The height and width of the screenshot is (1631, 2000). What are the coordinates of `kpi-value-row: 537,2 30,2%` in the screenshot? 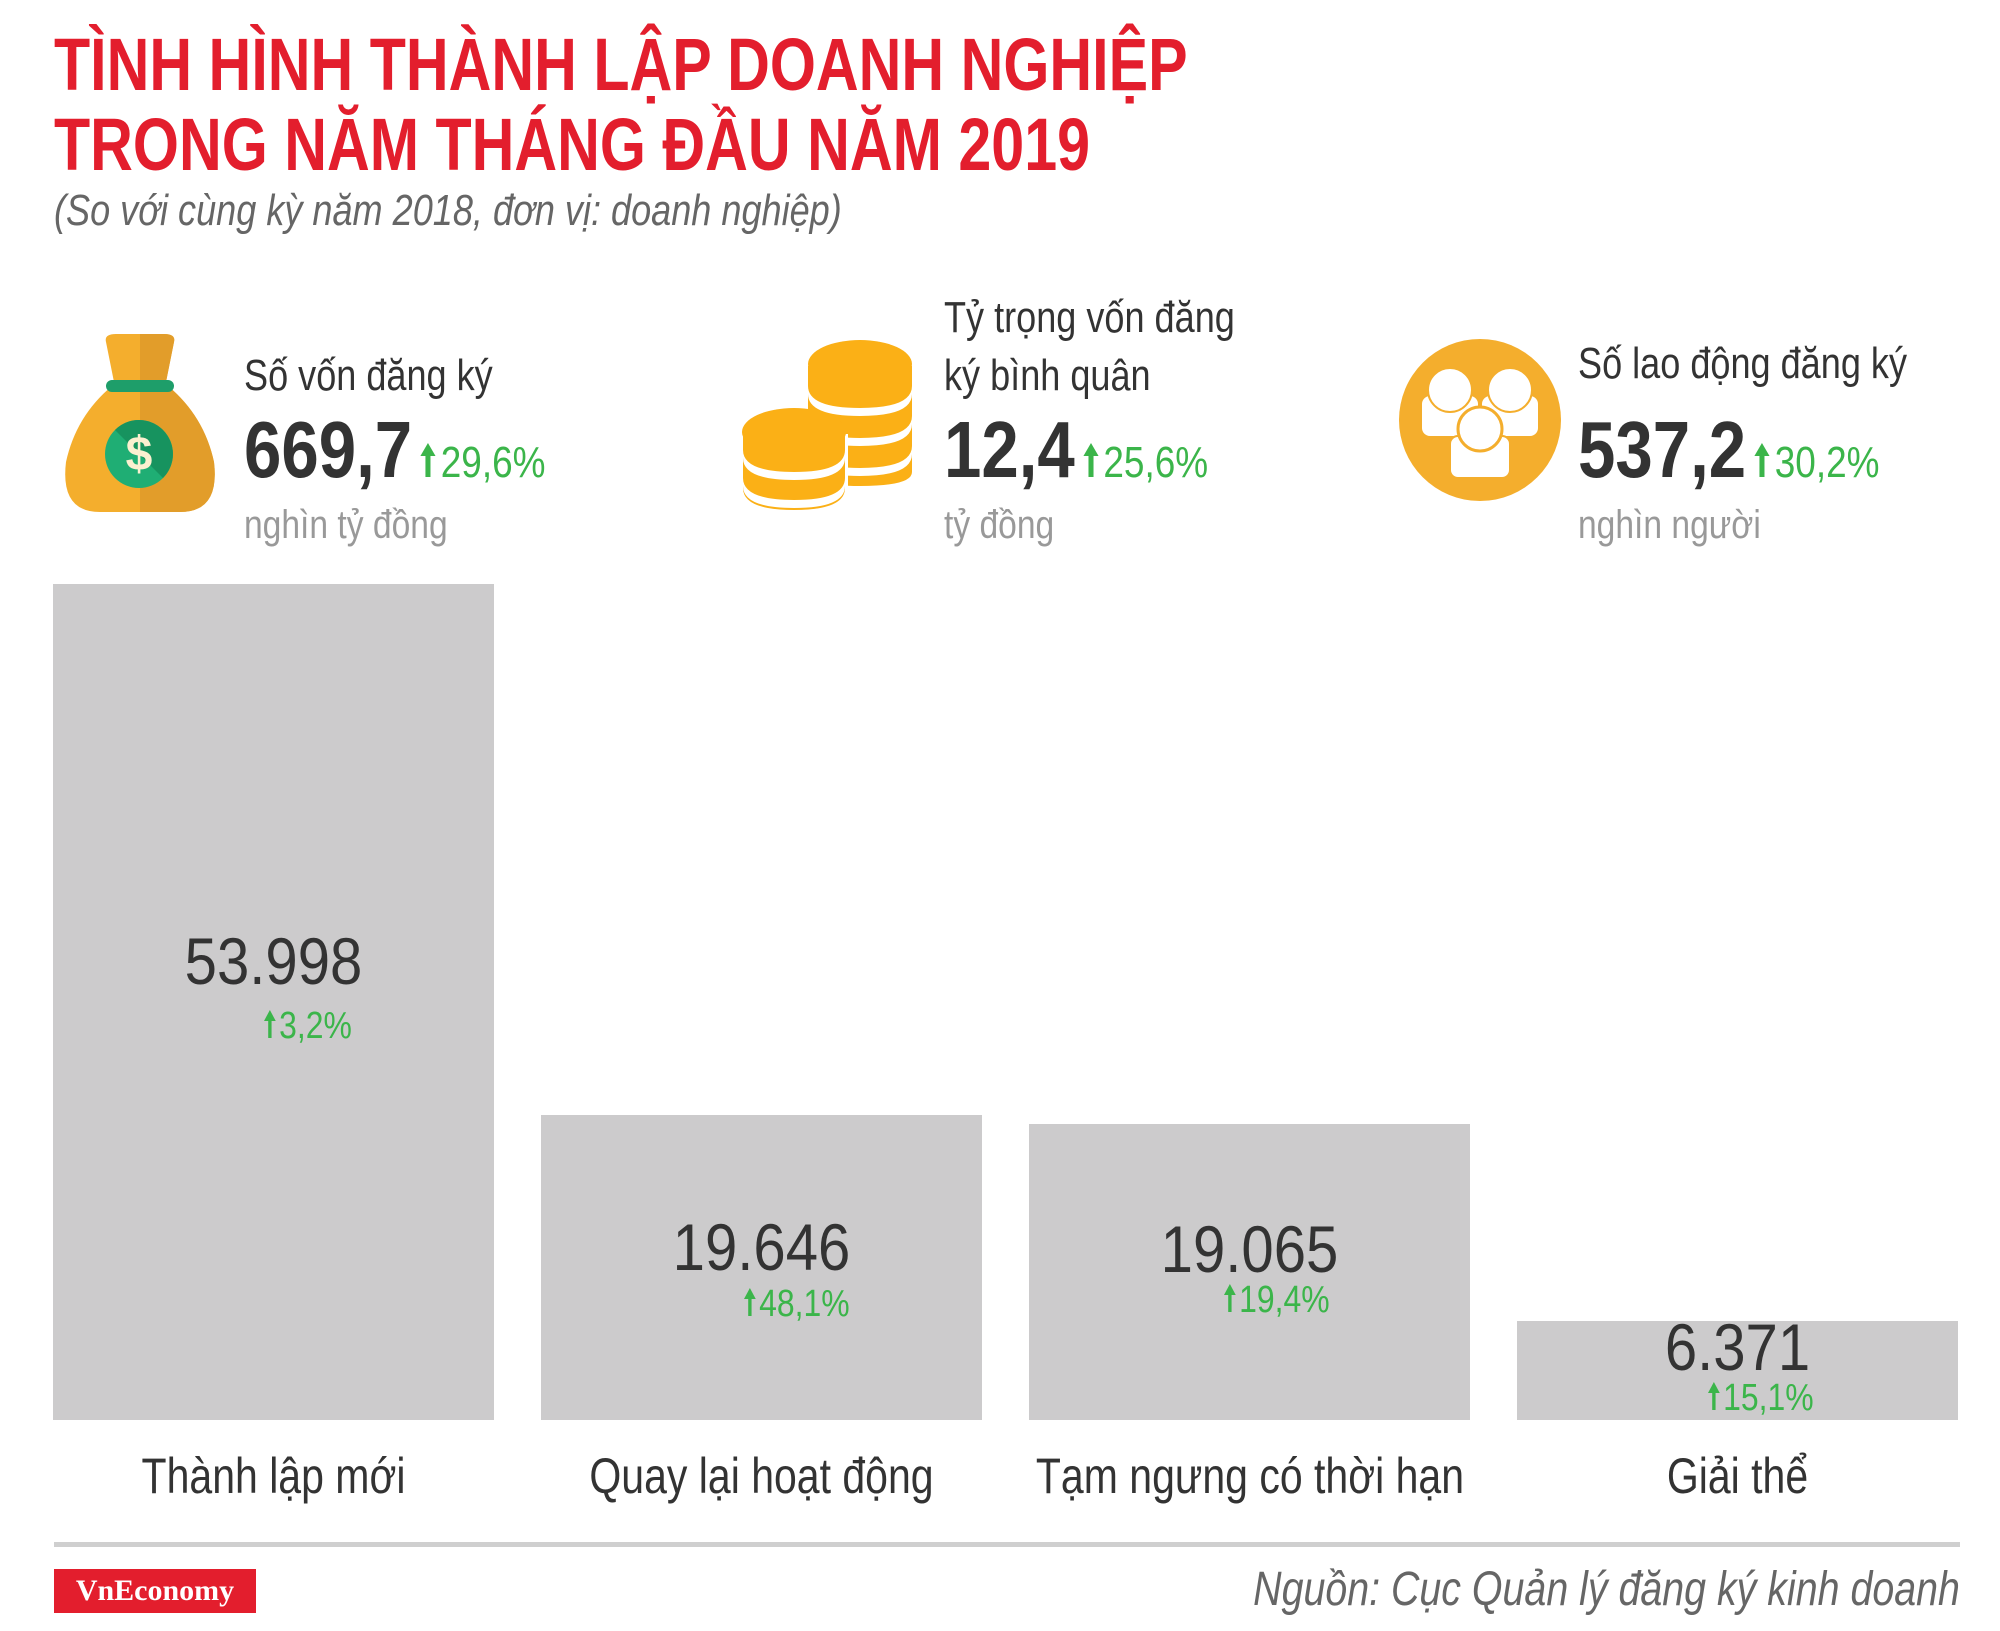 It's located at (1729, 456).